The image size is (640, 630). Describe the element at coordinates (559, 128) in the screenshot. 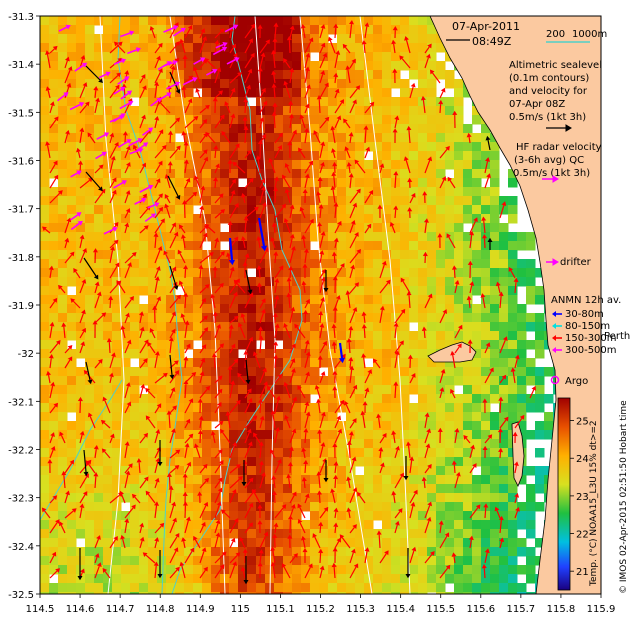

I see `sealevel-legend-arrow` at that location.